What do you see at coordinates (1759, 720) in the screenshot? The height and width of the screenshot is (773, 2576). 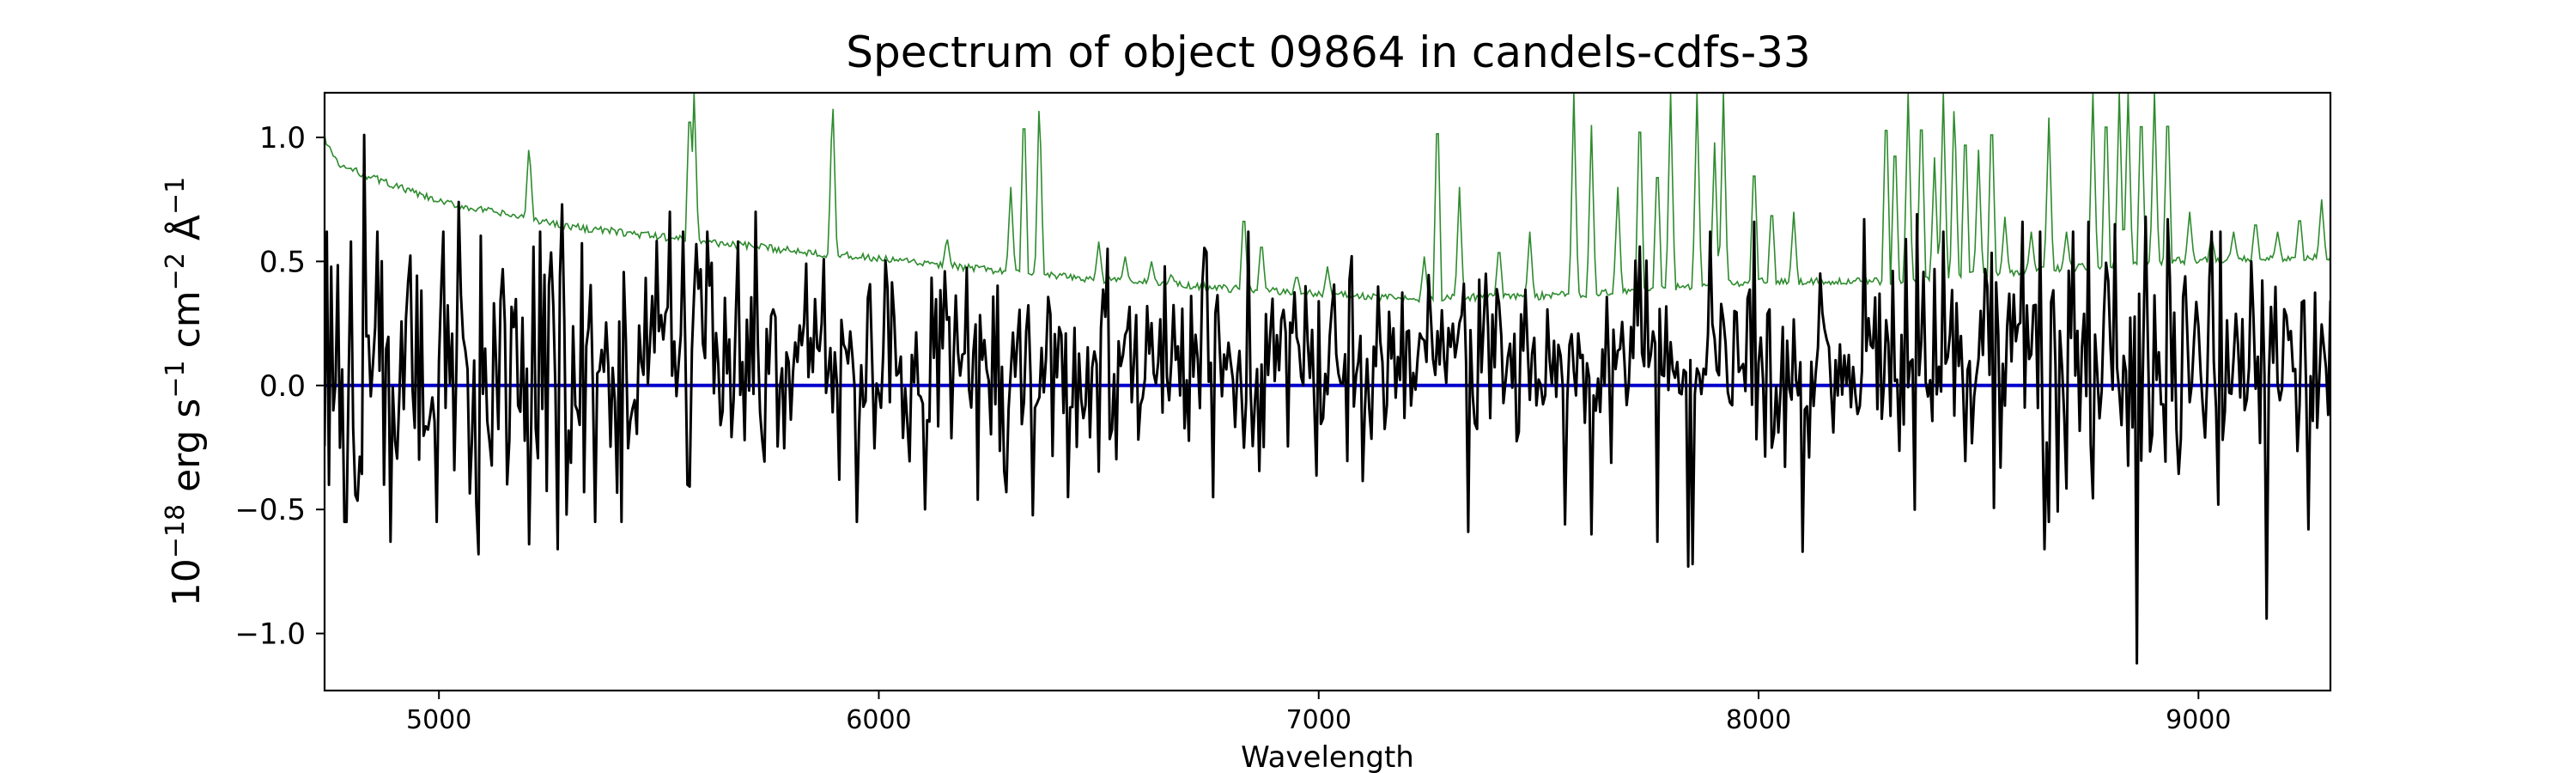 I see `x-tick-label: 8000` at bounding box center [1759, 720].